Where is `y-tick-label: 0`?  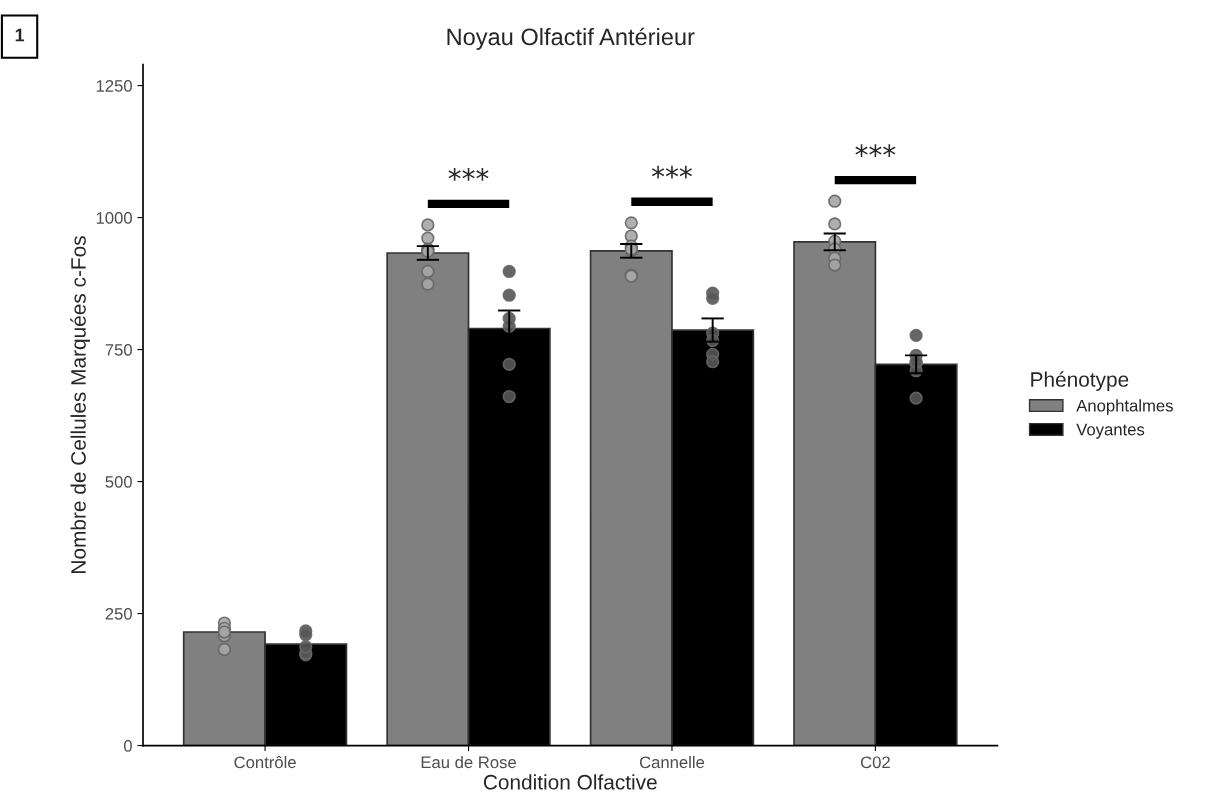 y-tick-label: 0 is located at coordinates (127, 745).